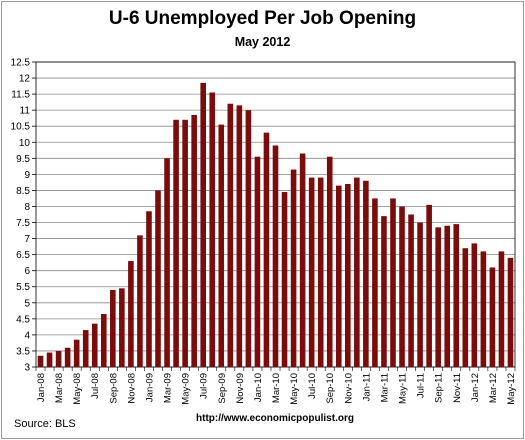 This screenshot has width=525, height=440. What do you see at coordinates (25, 111) in the screenshot?
I see `y-tick-label: 11` at bounding box center [25, 111].